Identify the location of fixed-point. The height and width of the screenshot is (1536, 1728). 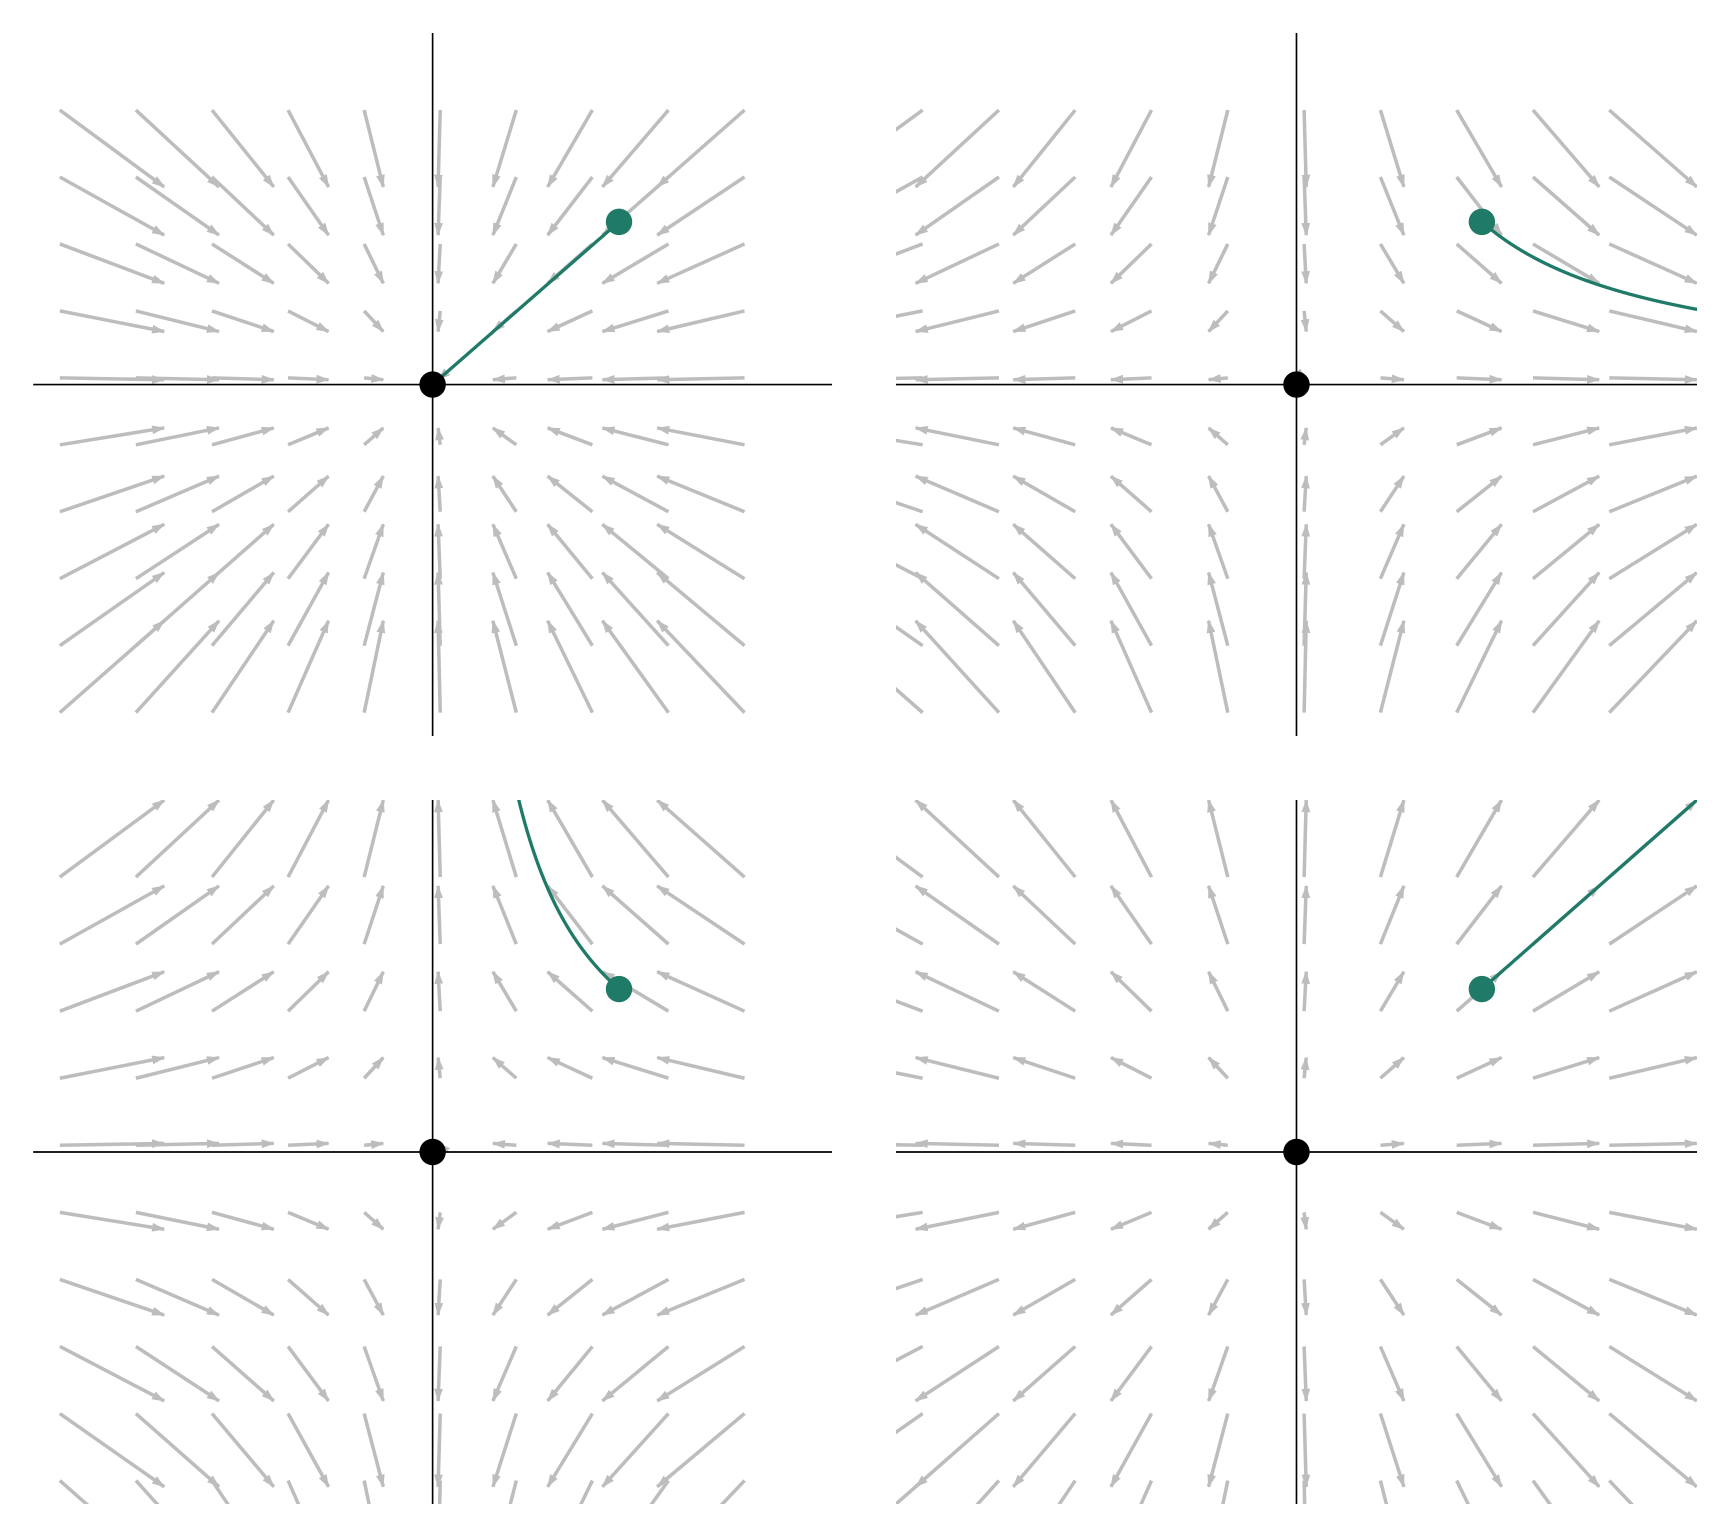
(432, 384).